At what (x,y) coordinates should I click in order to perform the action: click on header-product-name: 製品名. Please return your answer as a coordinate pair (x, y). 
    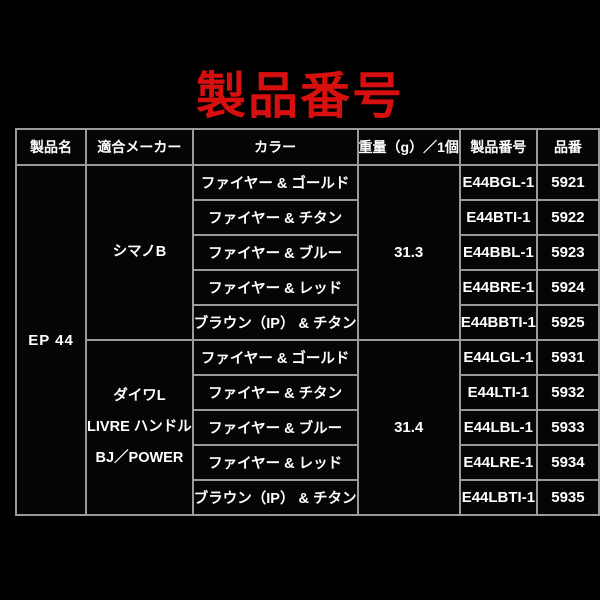
    Looking at the image, I should click on (51, 147).